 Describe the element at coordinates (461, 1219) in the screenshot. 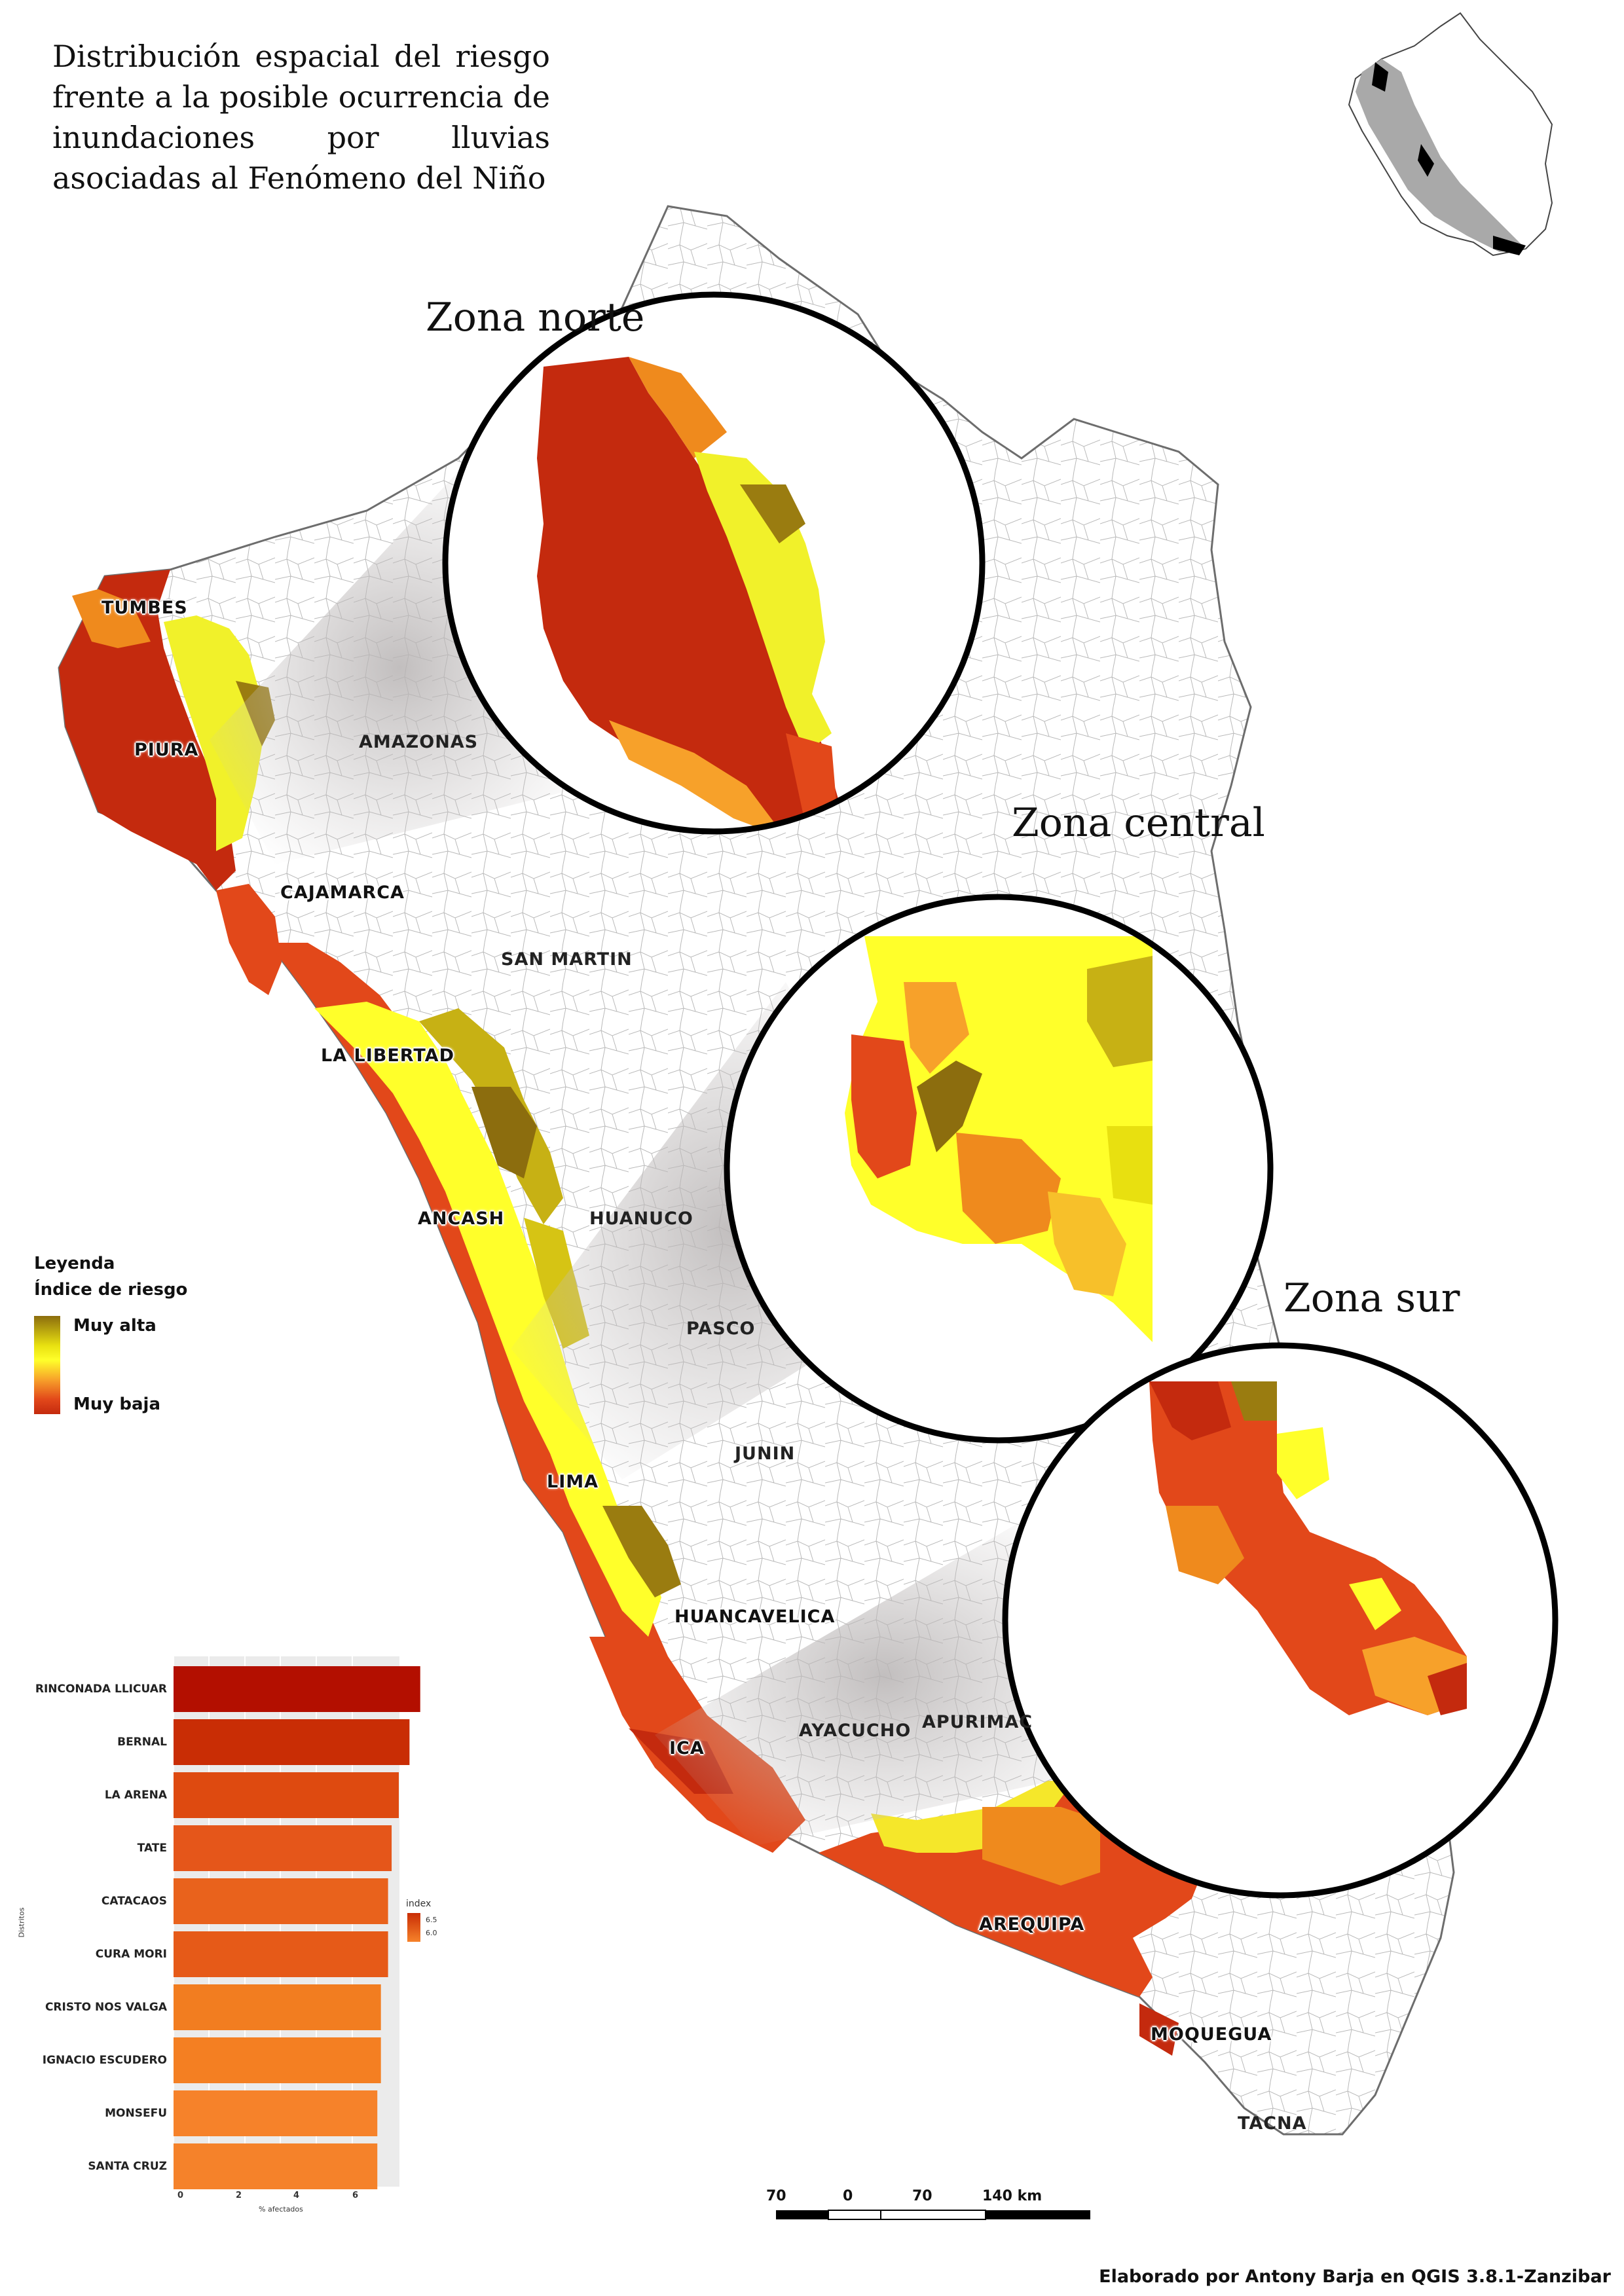

I see `region-label-ancash: ANCASH` at that location.